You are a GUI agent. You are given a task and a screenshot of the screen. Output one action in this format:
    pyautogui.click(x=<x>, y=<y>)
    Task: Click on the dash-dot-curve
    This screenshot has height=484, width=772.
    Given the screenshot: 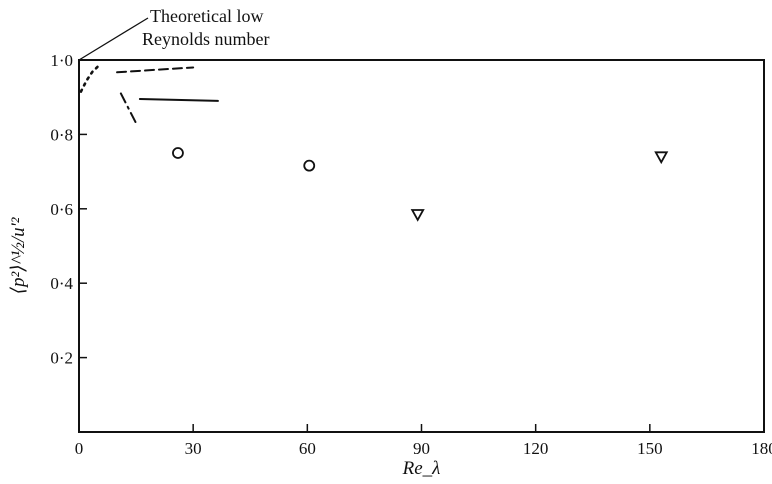 What is the action you would take?
    pyautogui.click(x=128, y=108)
    